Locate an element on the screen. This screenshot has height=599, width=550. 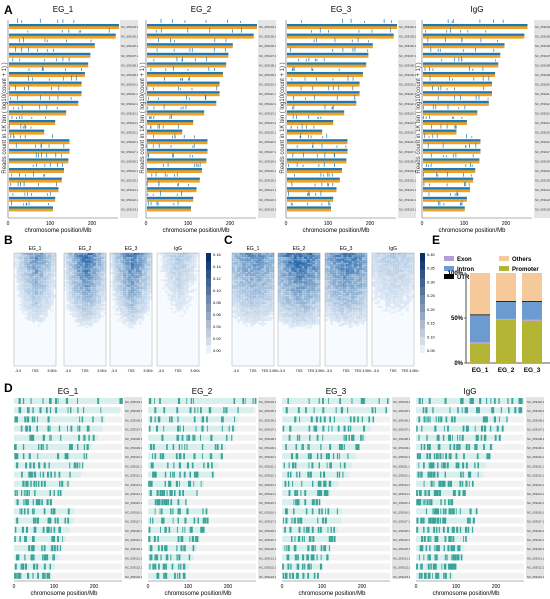
colorbar-segment is located at coordinates (208, 274).